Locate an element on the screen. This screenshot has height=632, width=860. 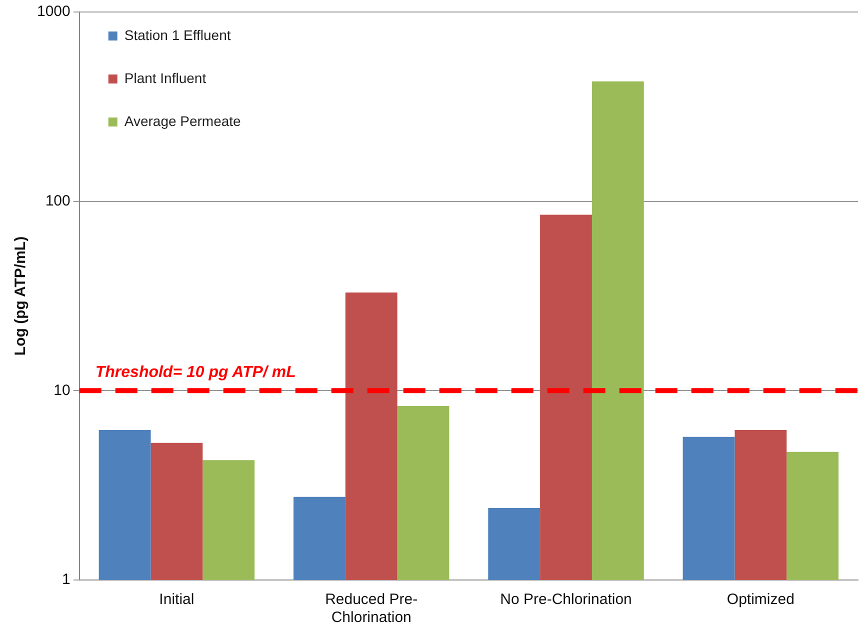
legend-label: Station 1 Effluent is located at coordinates (177, 34).